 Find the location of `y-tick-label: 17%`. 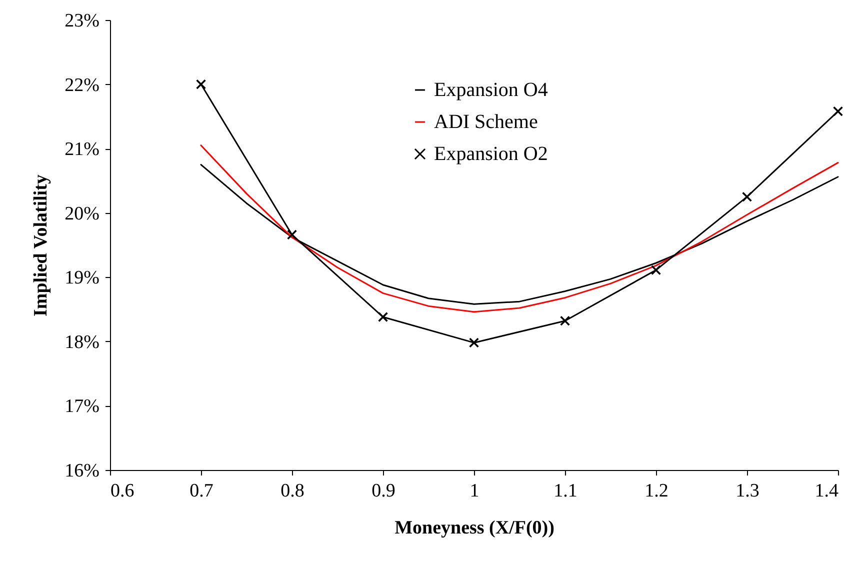

y-tick-label: 17% is located at coordinates (82, 407).